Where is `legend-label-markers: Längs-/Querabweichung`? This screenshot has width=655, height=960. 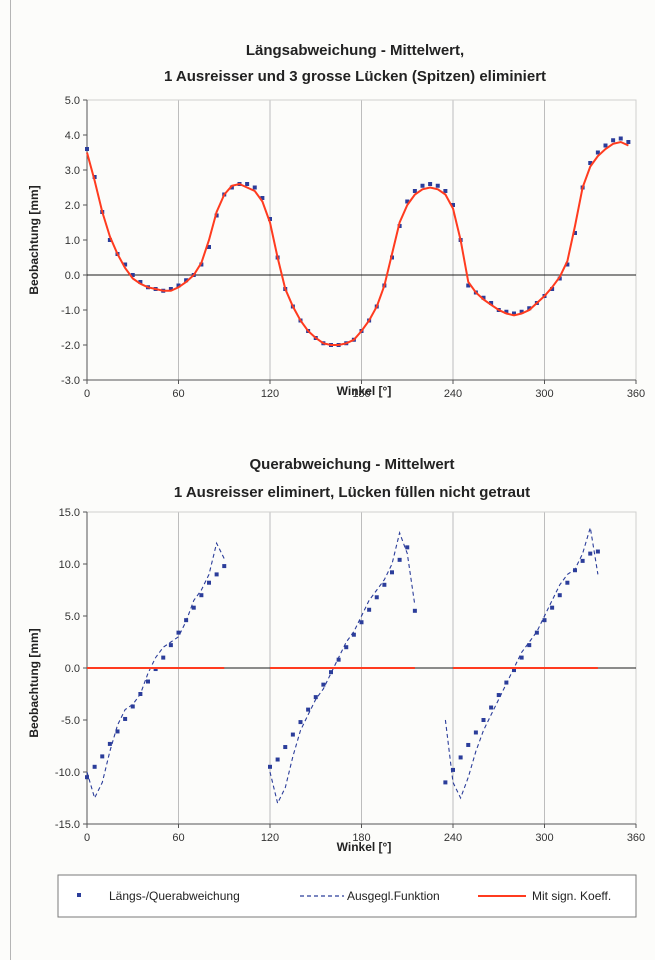
legend-label-markers: Längs-/Querabweichung is located at coordinates (174, 896).